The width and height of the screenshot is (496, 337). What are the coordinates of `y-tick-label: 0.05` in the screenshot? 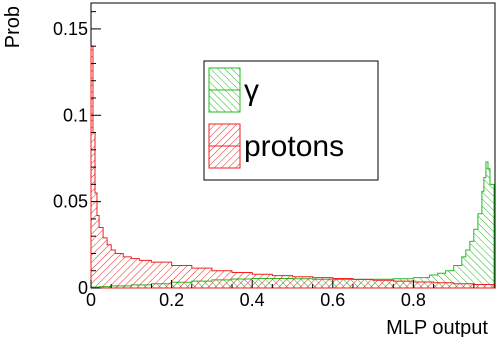 It's located at (70, 202).